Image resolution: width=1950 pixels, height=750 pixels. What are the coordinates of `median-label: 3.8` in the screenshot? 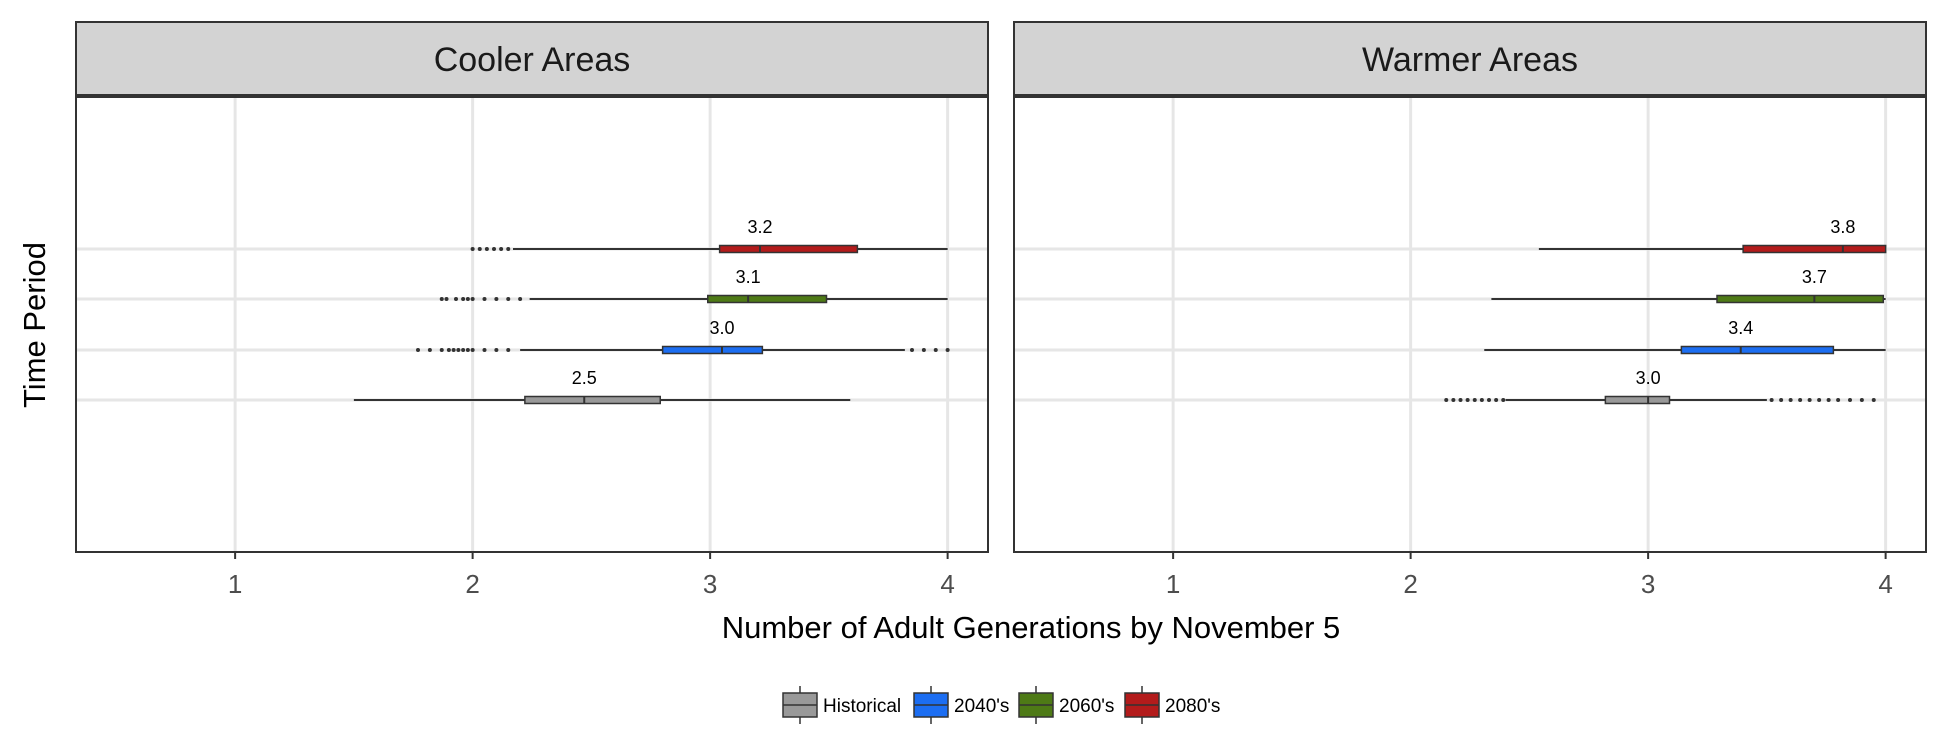 It's located at (1842, 227).